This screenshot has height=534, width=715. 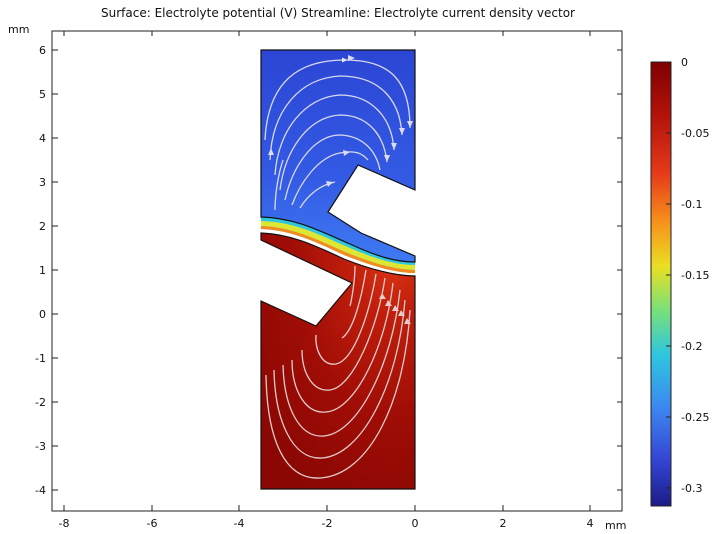 I want to click on lower-region-outline, so click(x=338, y=361).